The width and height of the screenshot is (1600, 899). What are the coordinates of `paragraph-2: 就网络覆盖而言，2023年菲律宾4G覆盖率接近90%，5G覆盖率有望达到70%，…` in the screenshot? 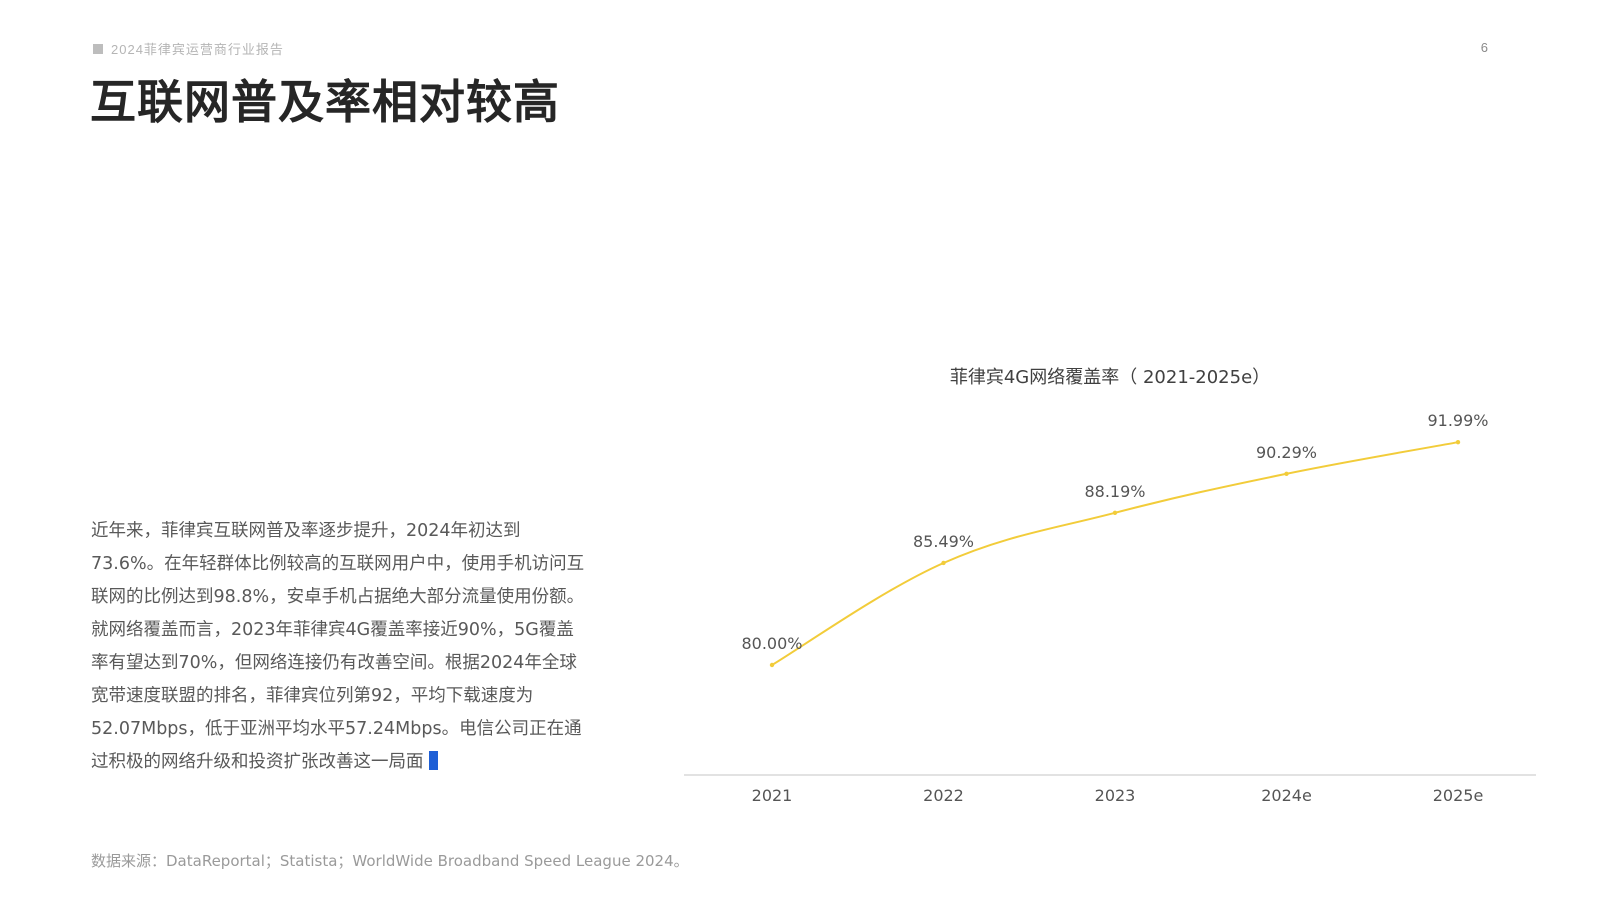 It's located at (336, 696).